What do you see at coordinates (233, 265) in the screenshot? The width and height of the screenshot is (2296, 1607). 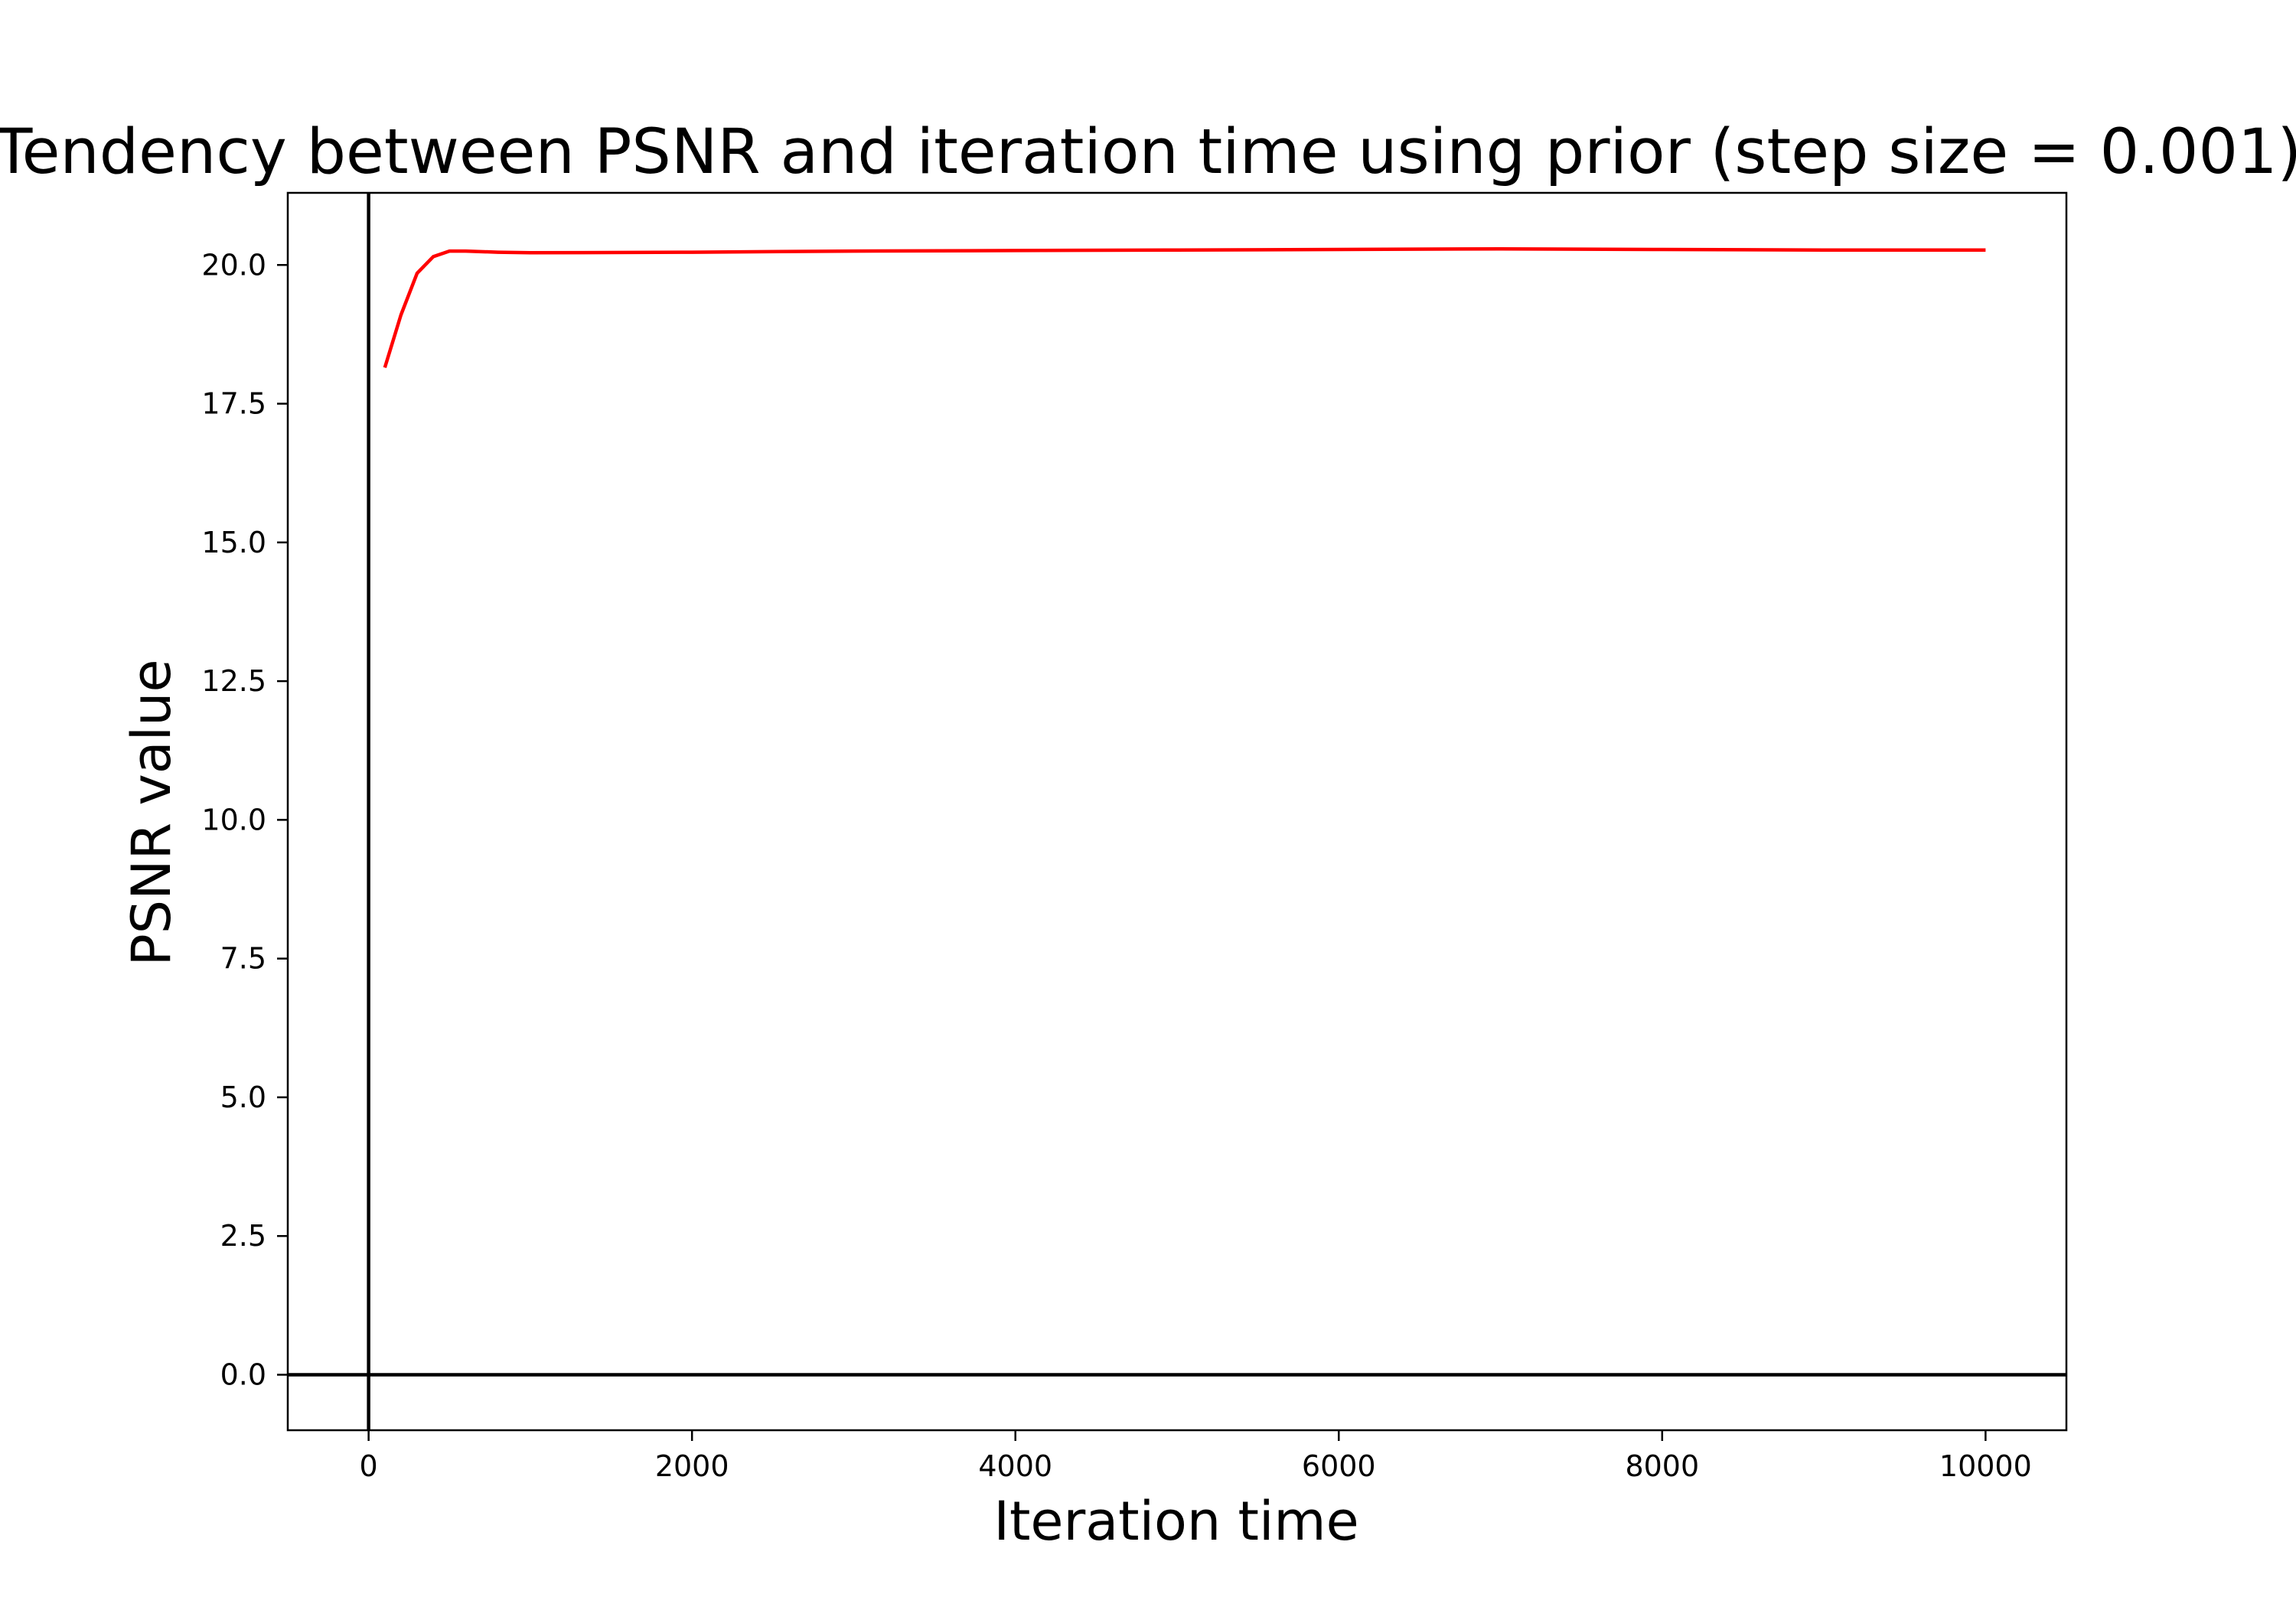 I see `y-tick-label: 20.0` at bounding box center [233, 265].